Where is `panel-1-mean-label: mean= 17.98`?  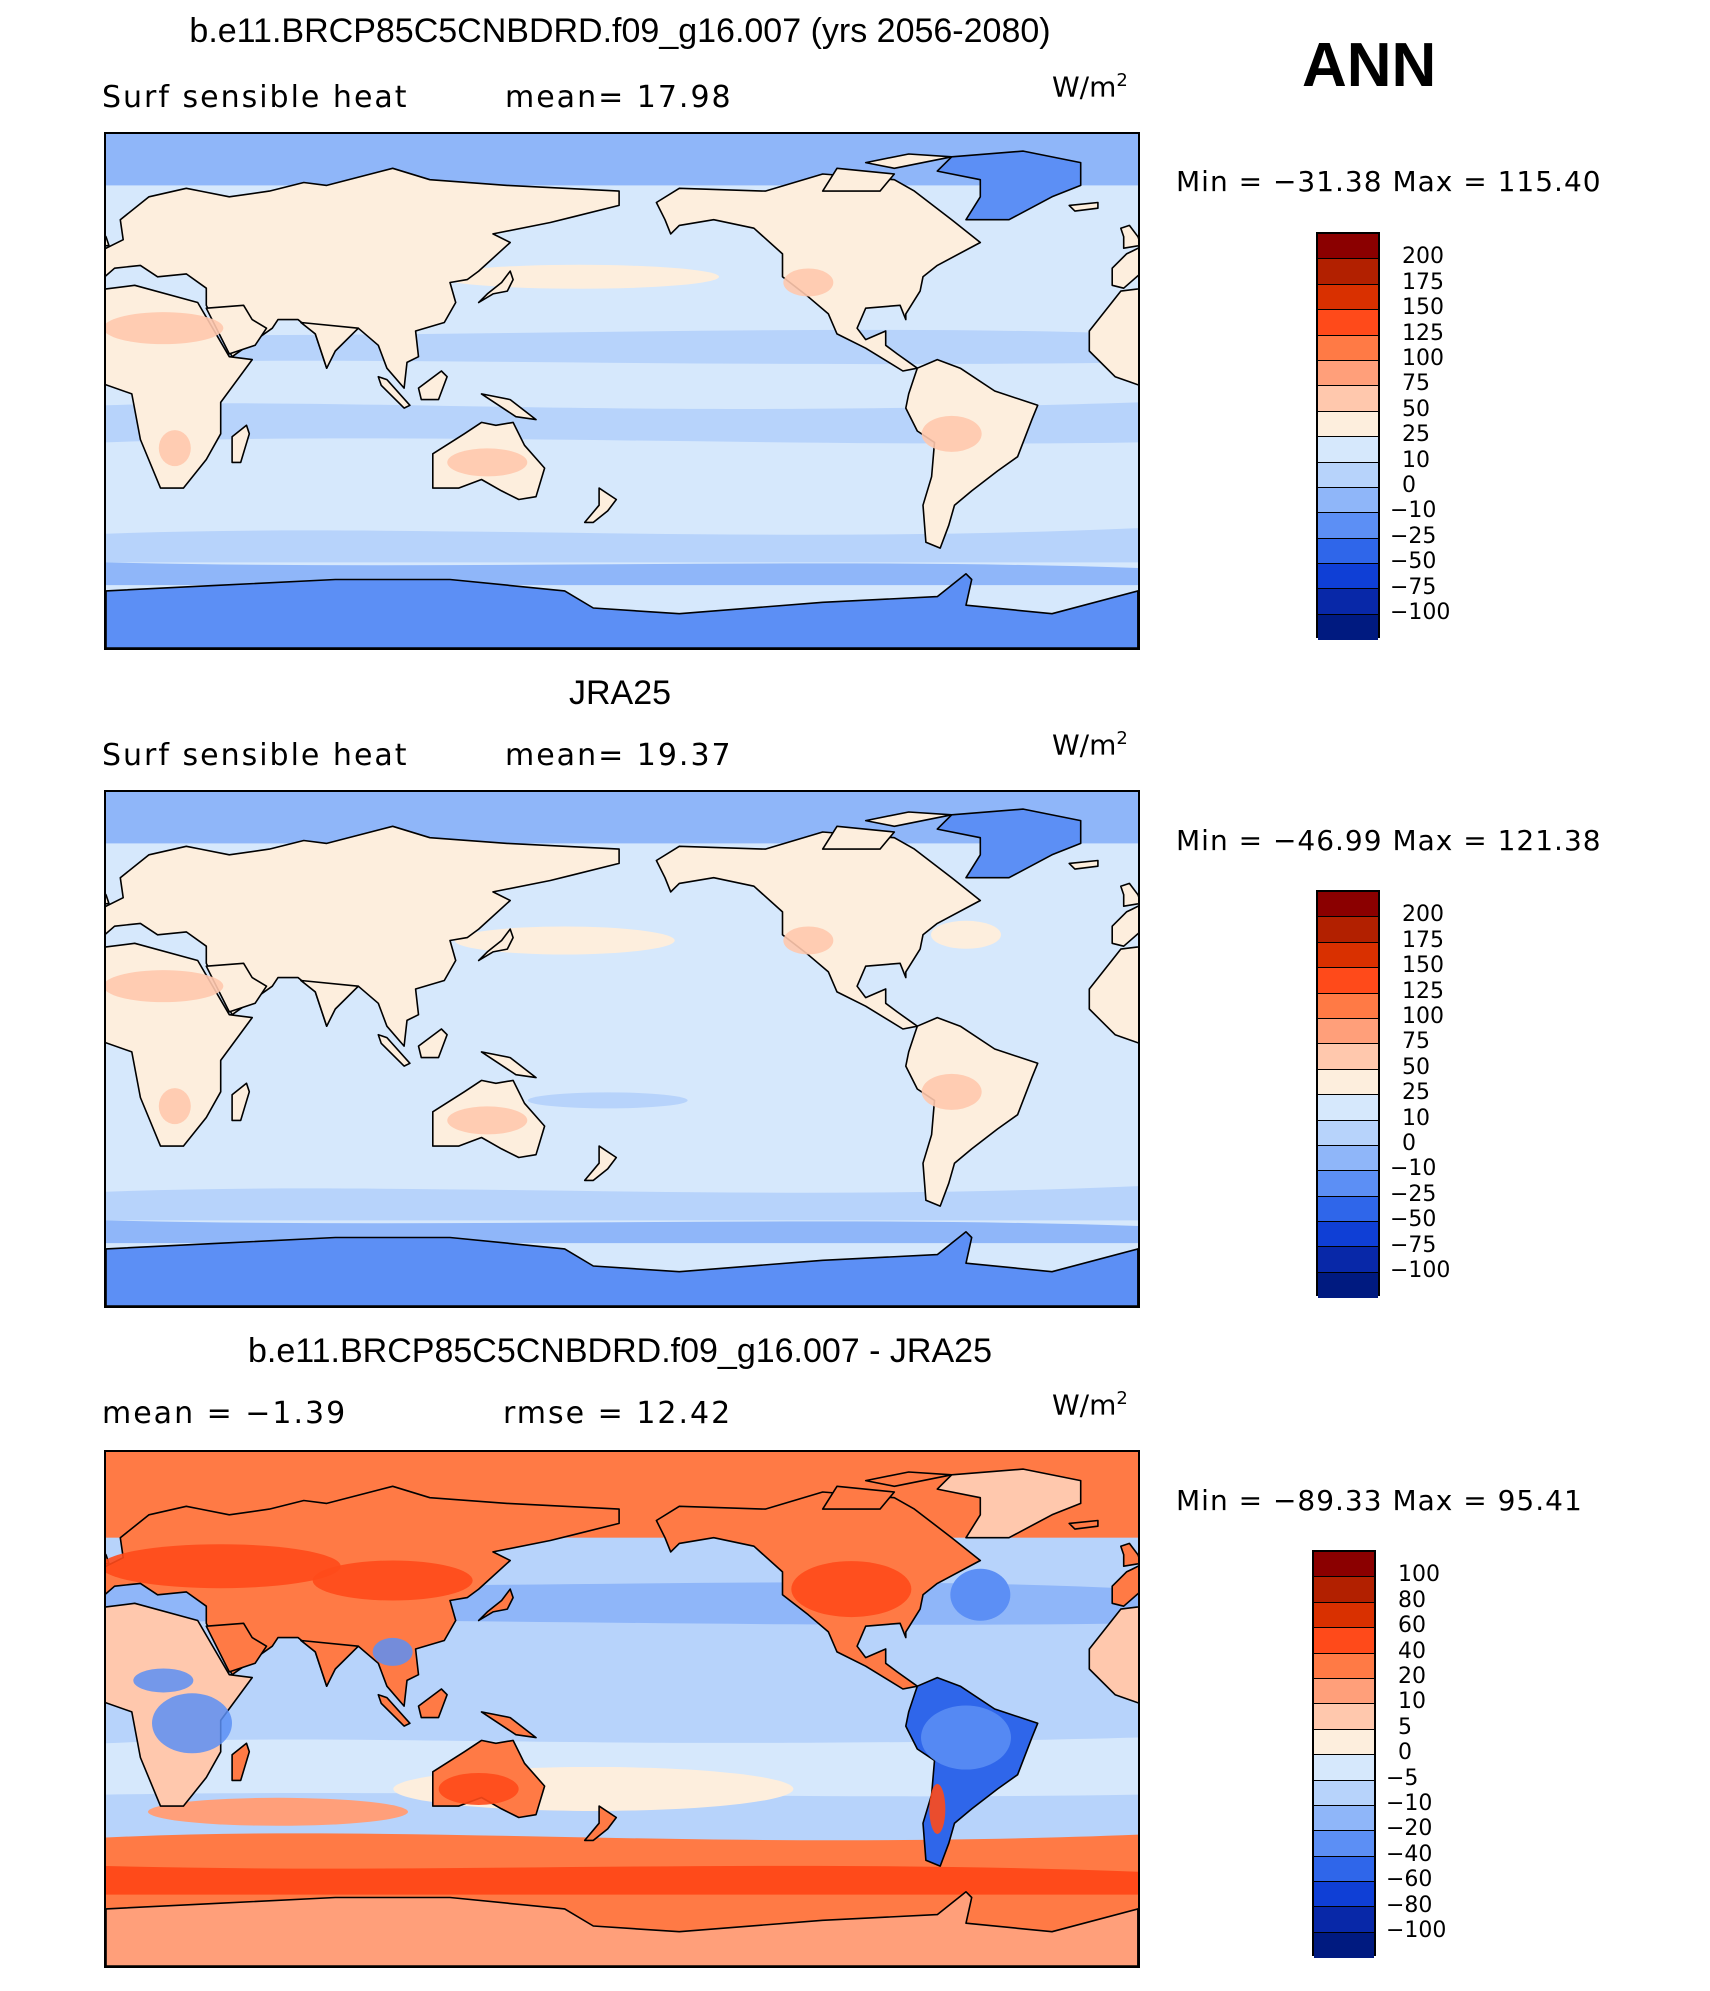 panel-1-mean-label: mean= 17.98 is located at coordinates (619, 97).